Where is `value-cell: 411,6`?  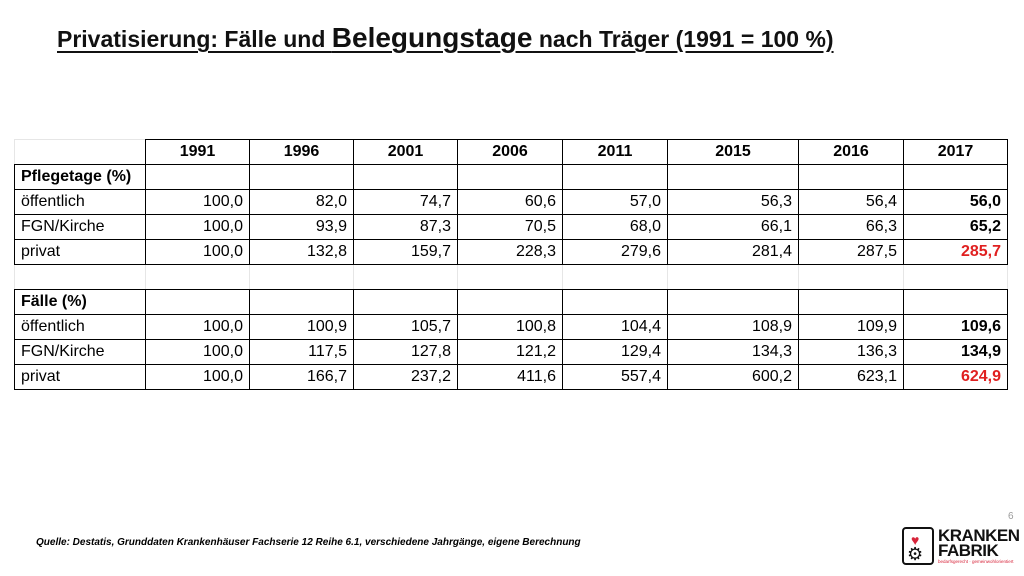 value-cell: 411,6 is located at coordinates (510, 377).